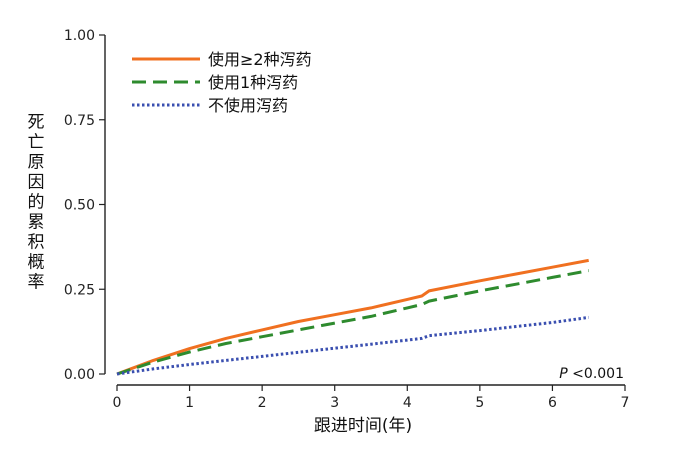  I want to click on p-value-italic: P, so click(563, 374).